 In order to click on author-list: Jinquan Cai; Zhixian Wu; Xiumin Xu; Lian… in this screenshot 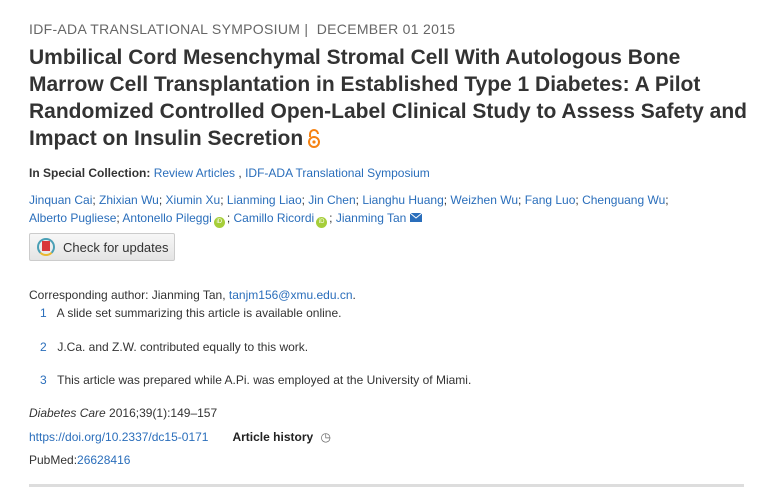, I will do `click(379, 209)`.